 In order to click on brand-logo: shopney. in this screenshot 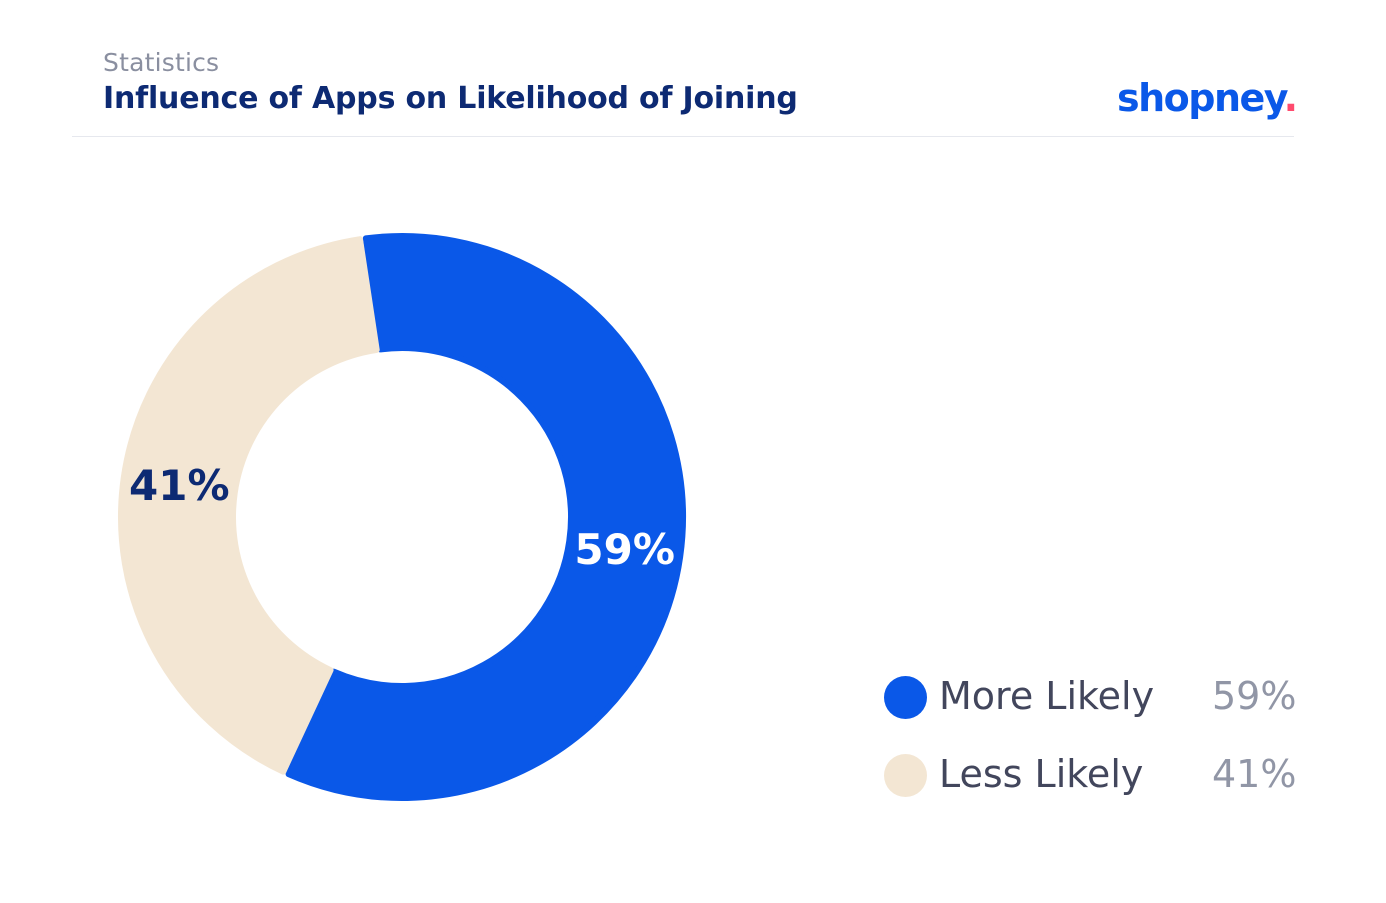, I will do `click(1207, 98)`.